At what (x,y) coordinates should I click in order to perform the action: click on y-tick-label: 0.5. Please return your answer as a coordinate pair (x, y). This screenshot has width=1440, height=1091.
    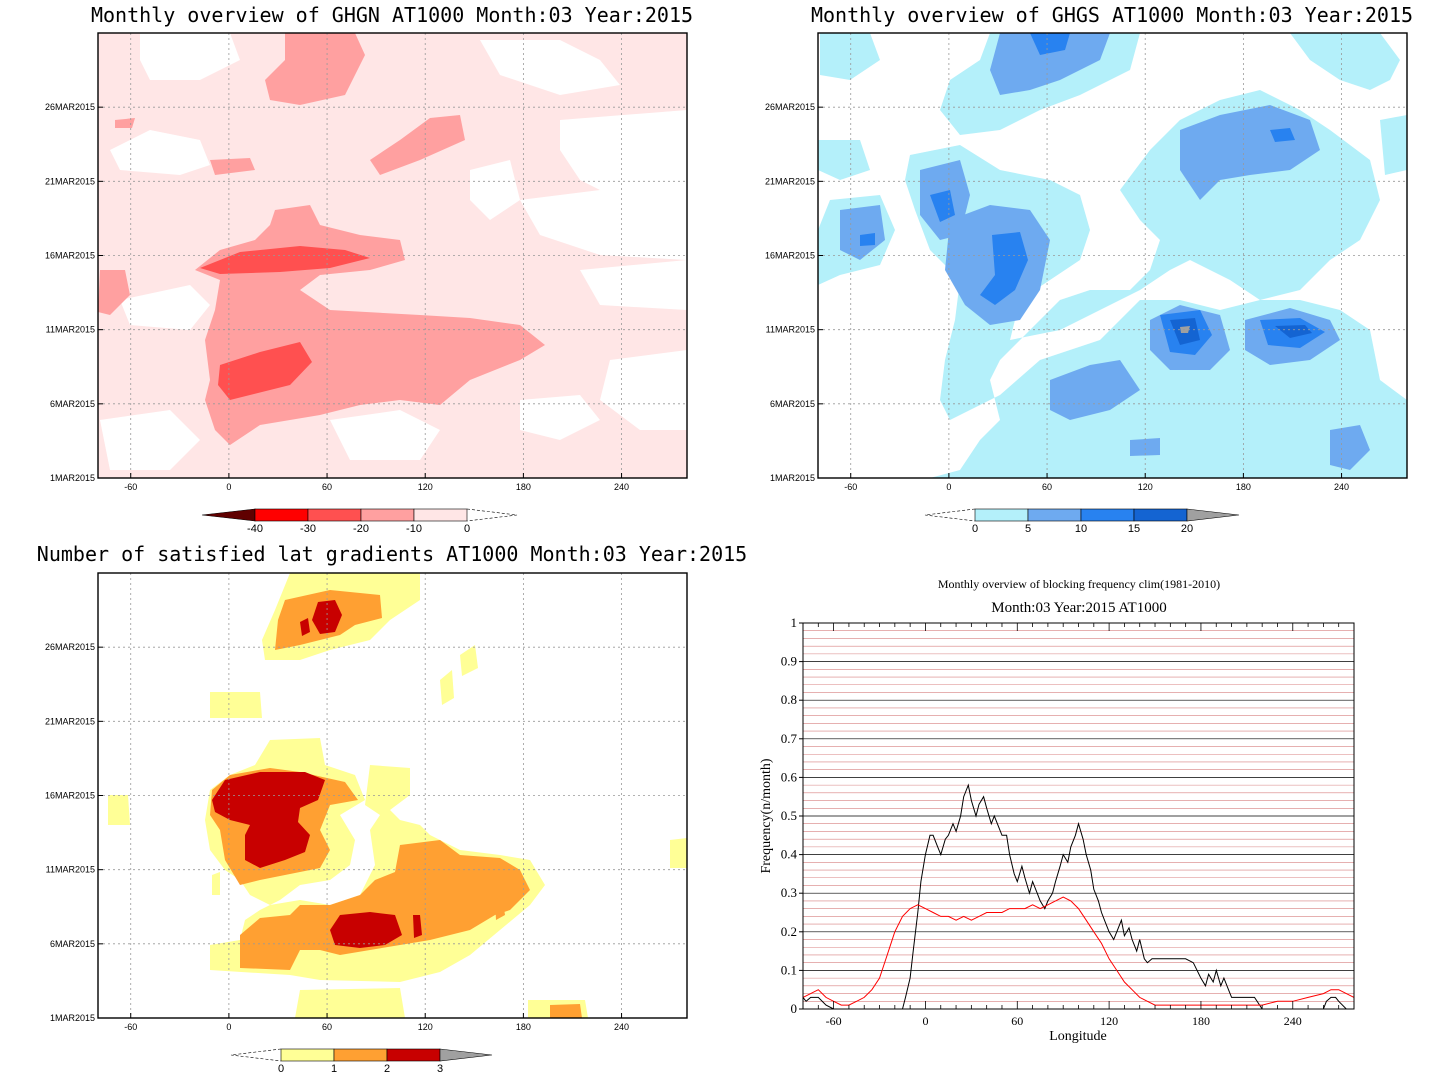
    Looking at the image, I should click on (789, 815).